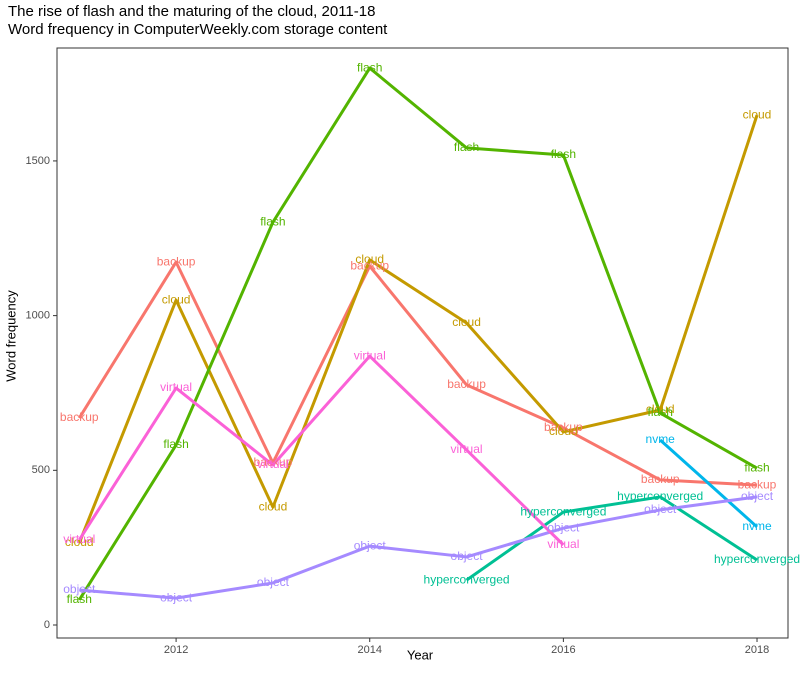 The height and width of the screenshot is (674, 800). What do you see at coordinates (38, 316) in the screenshot?
I see `y-tick-label: 1000` at bounding box center [38, 316].